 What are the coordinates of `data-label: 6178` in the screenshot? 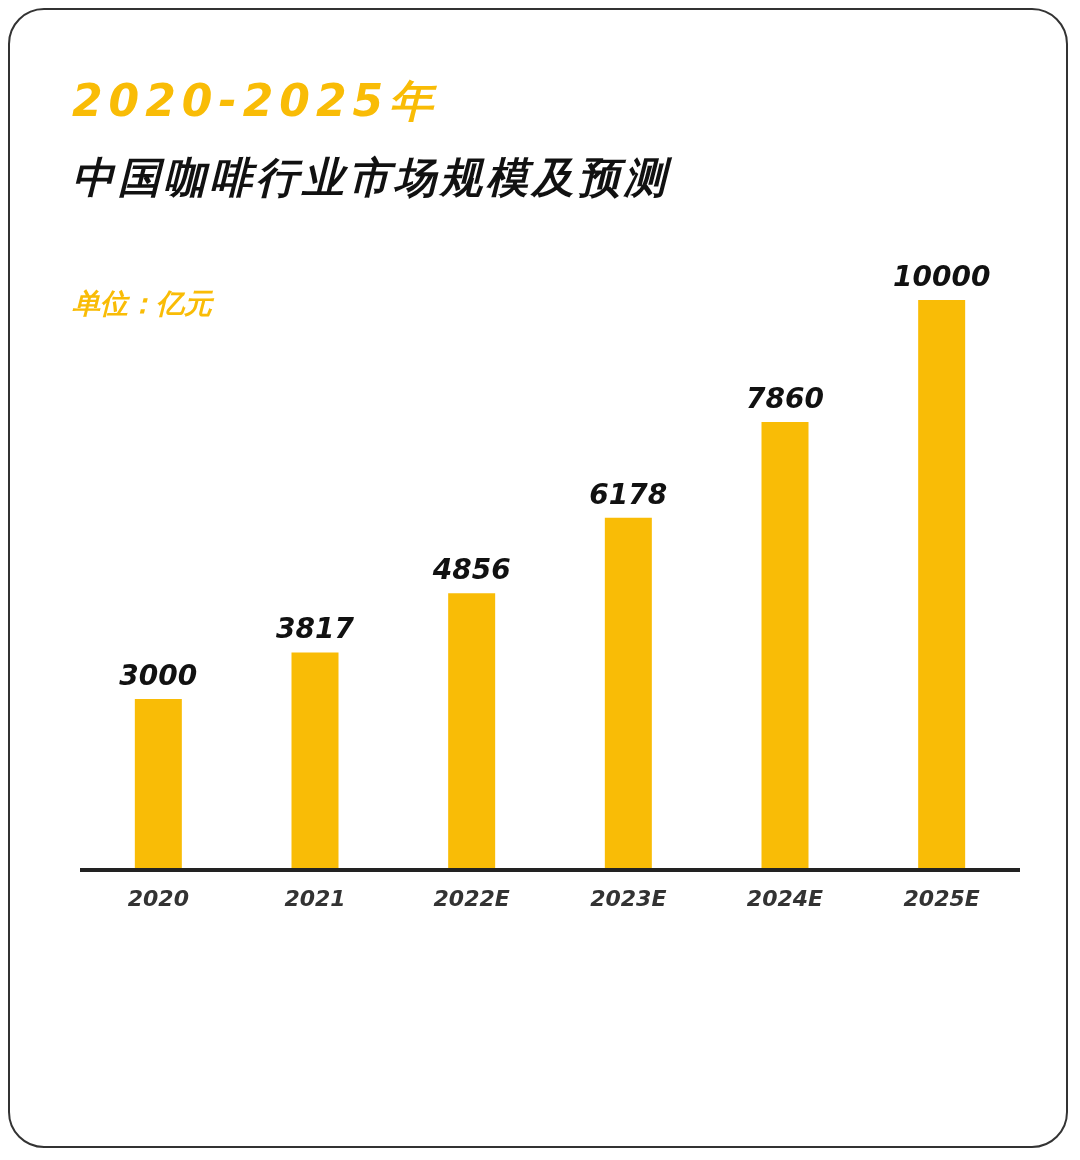 It's located at (628, 494).